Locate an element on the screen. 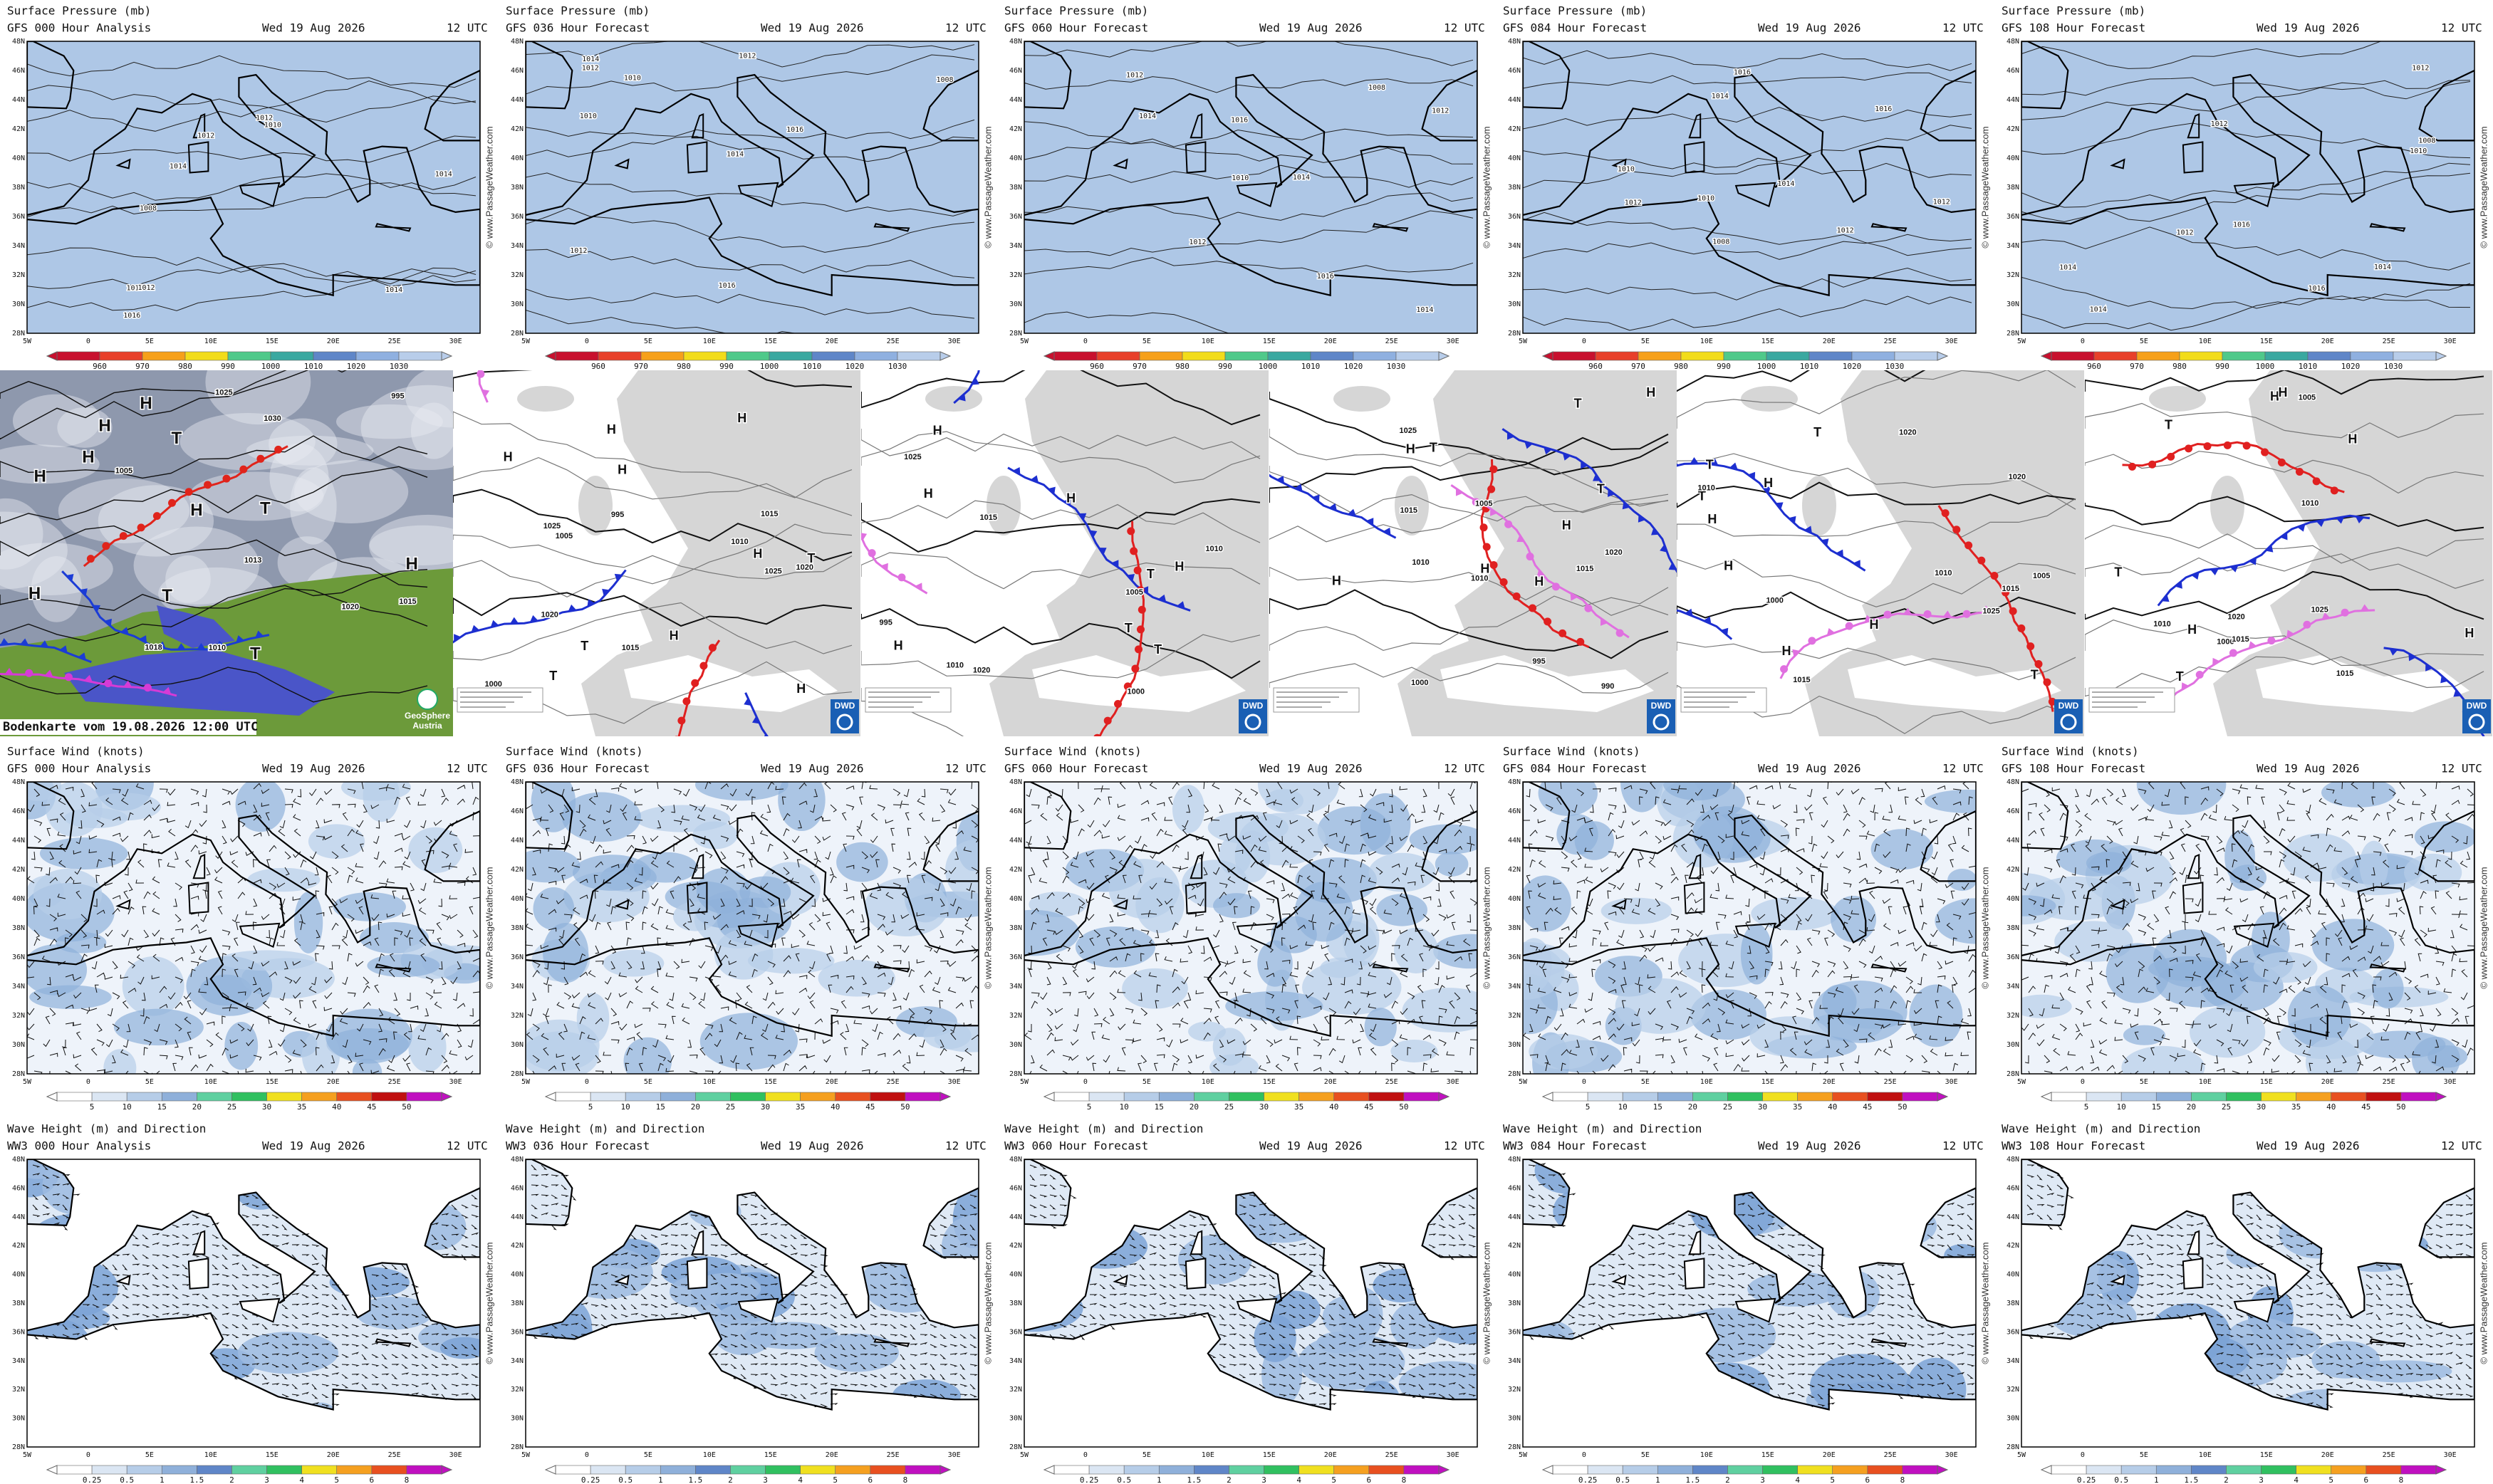 The height and width of the screenshot is (1484, 2493). front-line is located at coordinates (89, 684).